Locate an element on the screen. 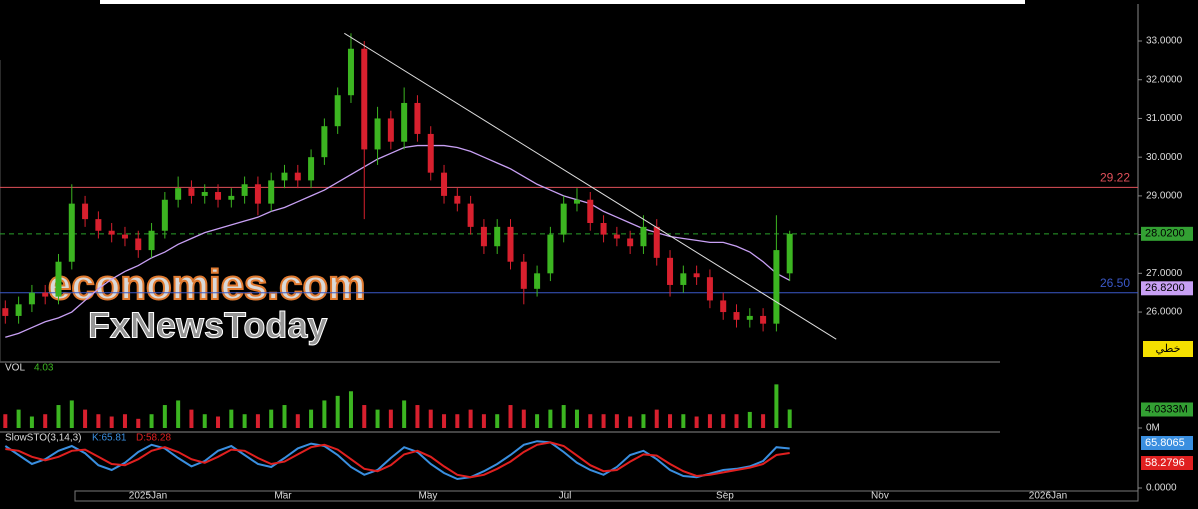  watermark: FxNewsToday is located at coordinates (207, 325).